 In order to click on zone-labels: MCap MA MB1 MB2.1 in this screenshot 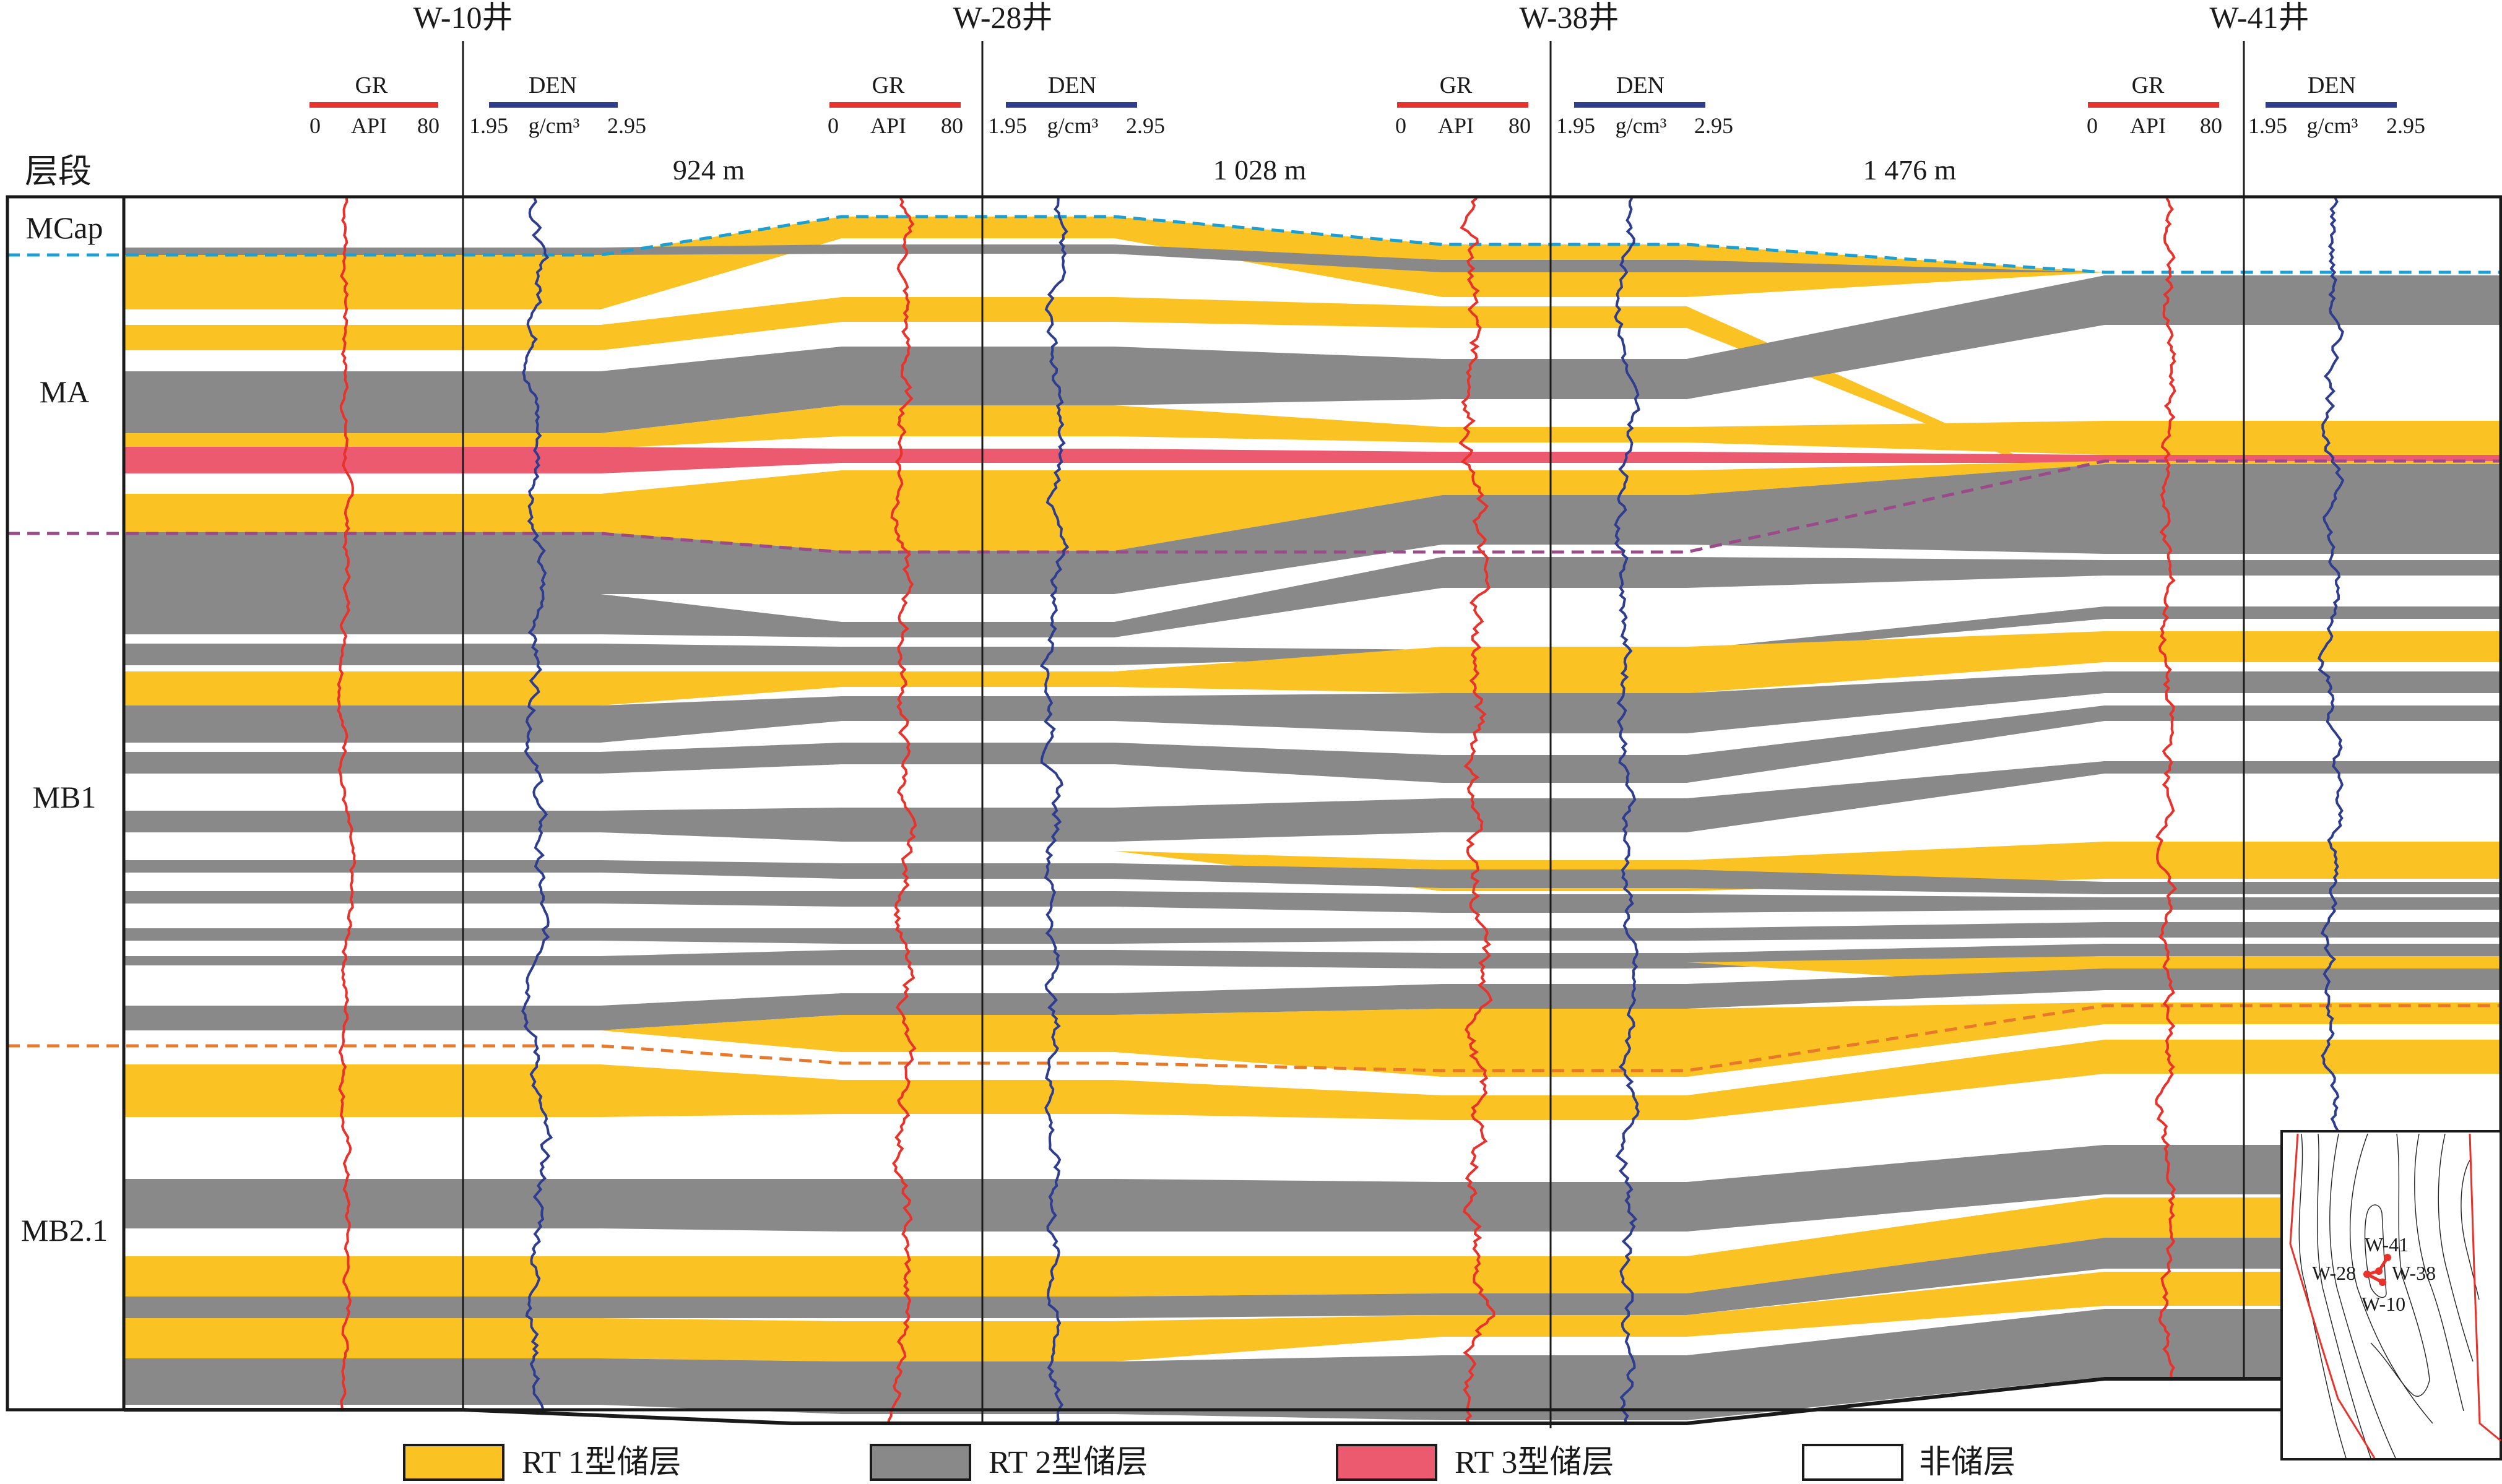, I will do `click(64, 729)`.